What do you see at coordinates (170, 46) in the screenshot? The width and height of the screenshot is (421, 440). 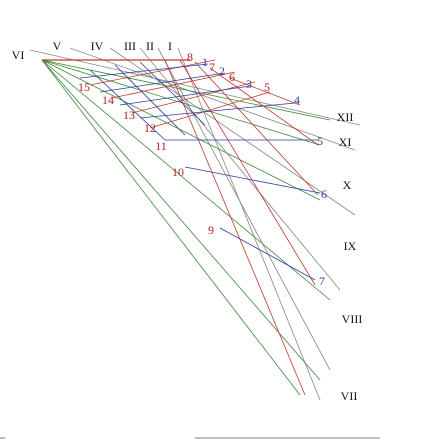 I see `top-label: I` at bounding box center [170, 46].